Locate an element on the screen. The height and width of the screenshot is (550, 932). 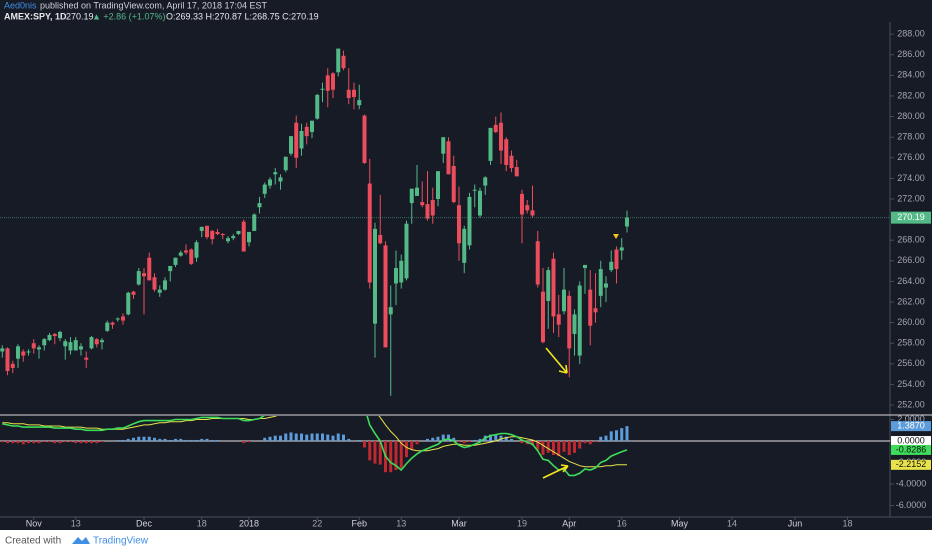
last-price-box is located at coordinates (911, 217).